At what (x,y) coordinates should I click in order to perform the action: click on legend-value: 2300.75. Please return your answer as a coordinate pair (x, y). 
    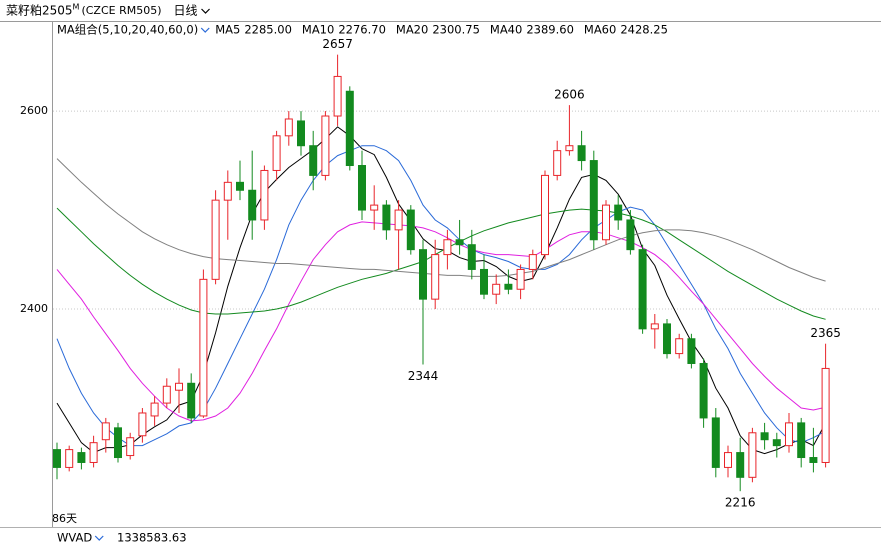
    Looking at the image, I should click on (456, 30).